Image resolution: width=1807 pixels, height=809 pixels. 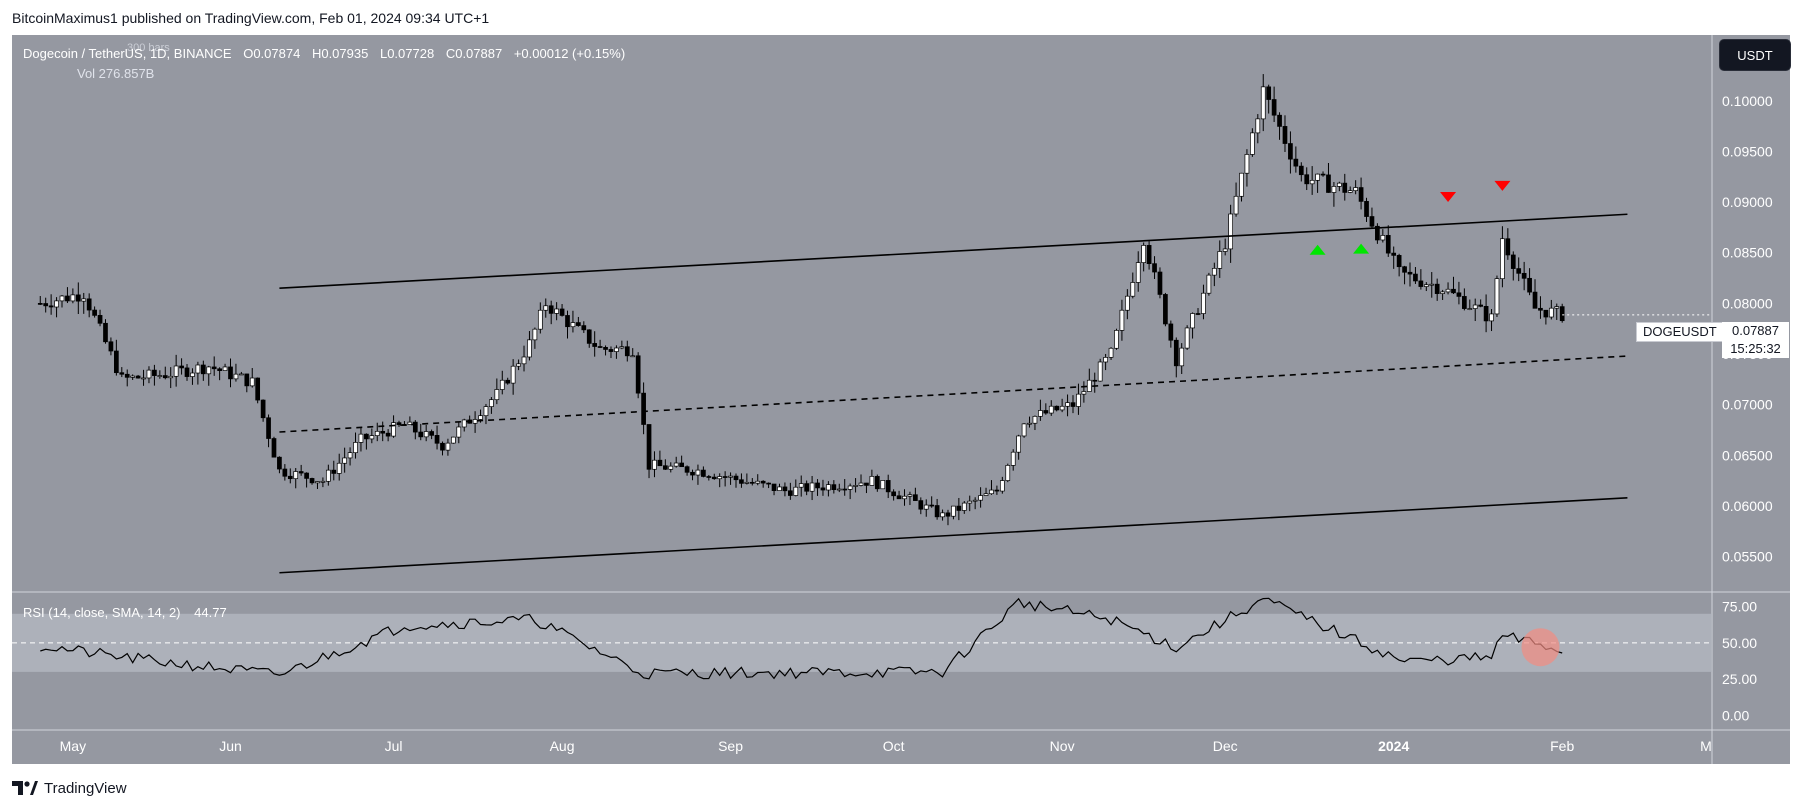 What do you see at coordinates (127, 53) in the screenshot?
I see `symbol-title: Dogecoin / TetherUS, 1D, BINANCE` at bounding box center [127, 53].